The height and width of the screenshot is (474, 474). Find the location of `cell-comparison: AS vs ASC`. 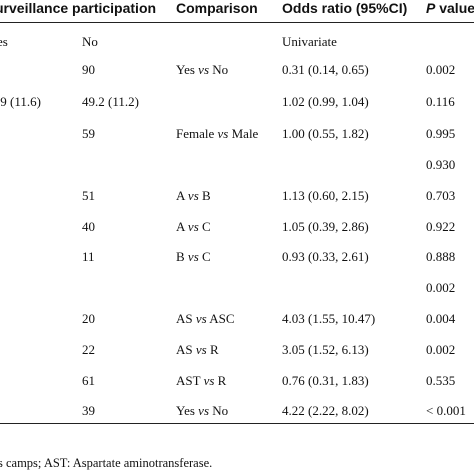

cell-comparison: AS vs ASC is located at coordinates (205, 319).